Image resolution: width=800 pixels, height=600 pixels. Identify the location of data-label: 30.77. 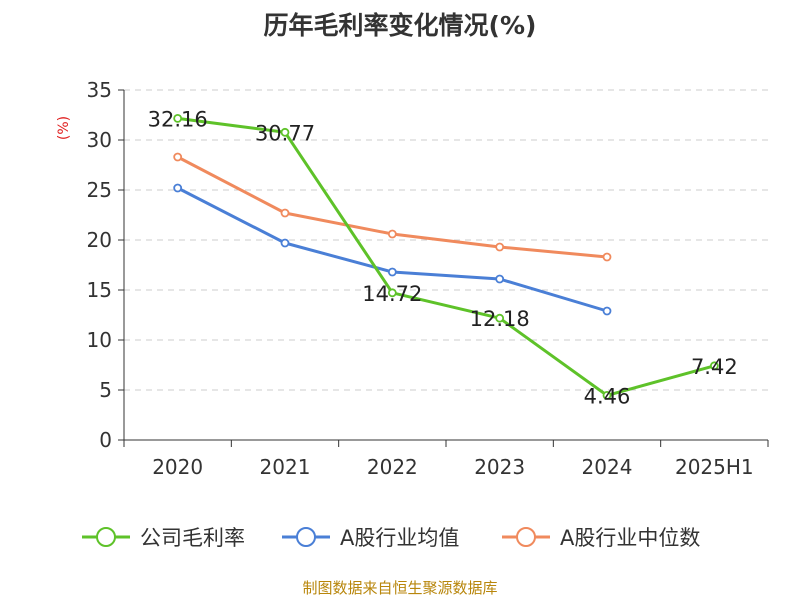
(285, 133).